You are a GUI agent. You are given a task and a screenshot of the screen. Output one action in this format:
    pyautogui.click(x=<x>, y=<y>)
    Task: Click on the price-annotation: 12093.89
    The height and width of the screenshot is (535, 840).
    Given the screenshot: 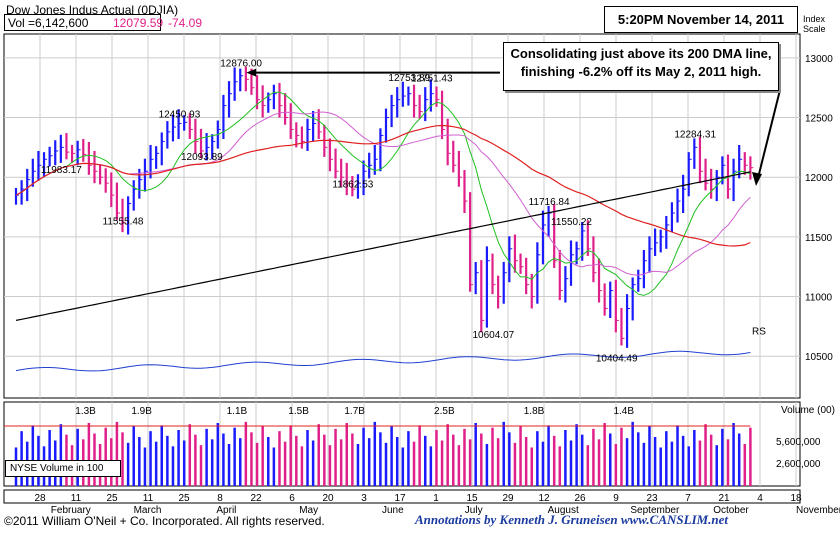 What is the action you would take?
    pyautogui.click(x=202, y=157)
    